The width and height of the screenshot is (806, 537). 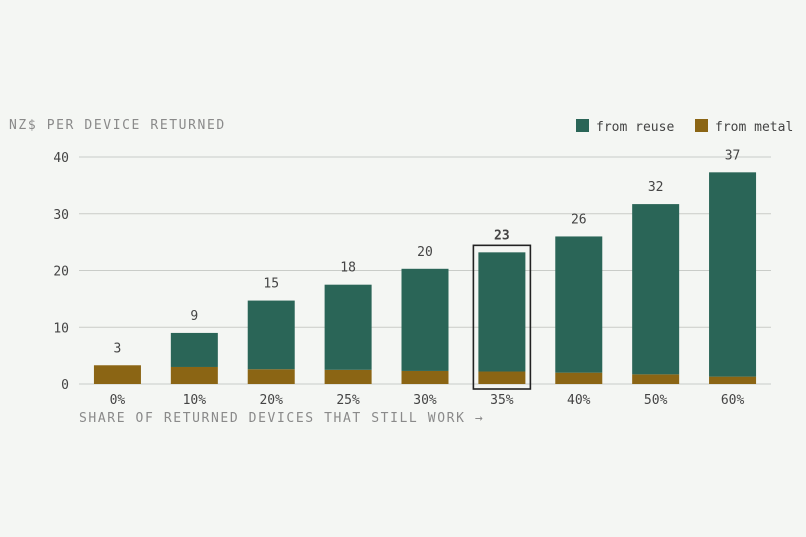 I want to click on x-axis-ticks: 0% 10% 20% 25% 30% 35% 40% 50% 60%, so click(x=427, y=400).